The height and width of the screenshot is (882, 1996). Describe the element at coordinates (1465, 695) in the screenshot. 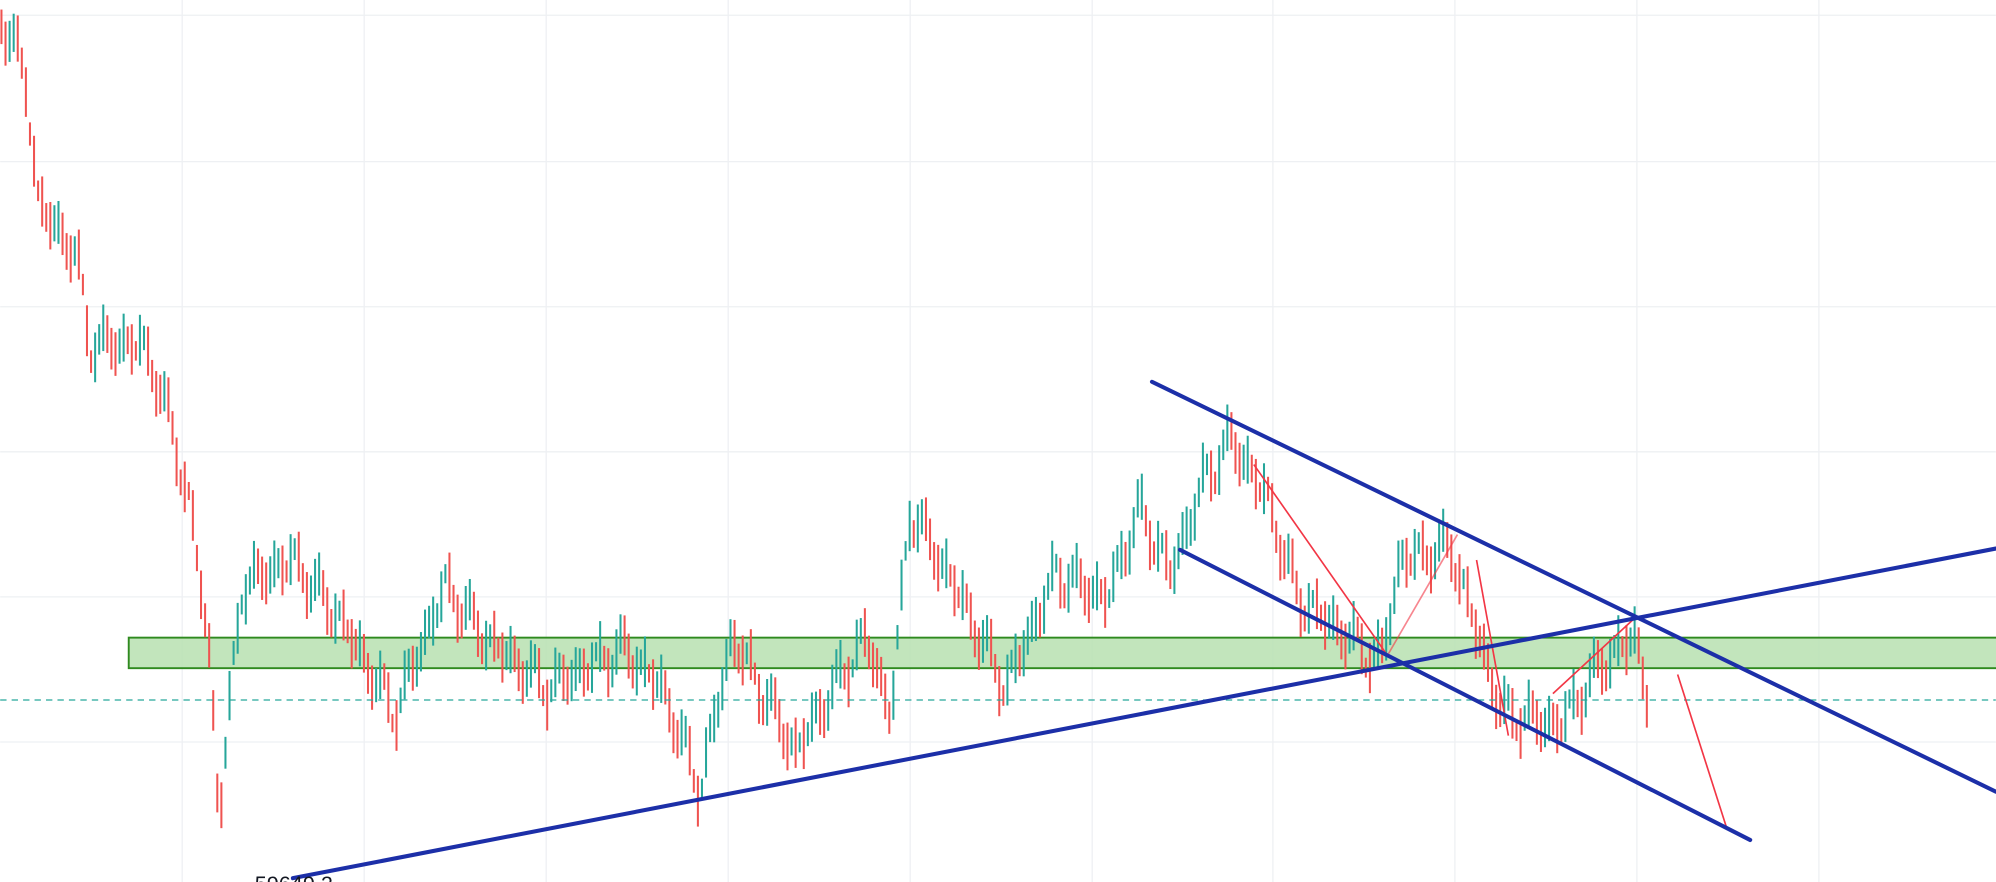

I see `trend-line` at that location.